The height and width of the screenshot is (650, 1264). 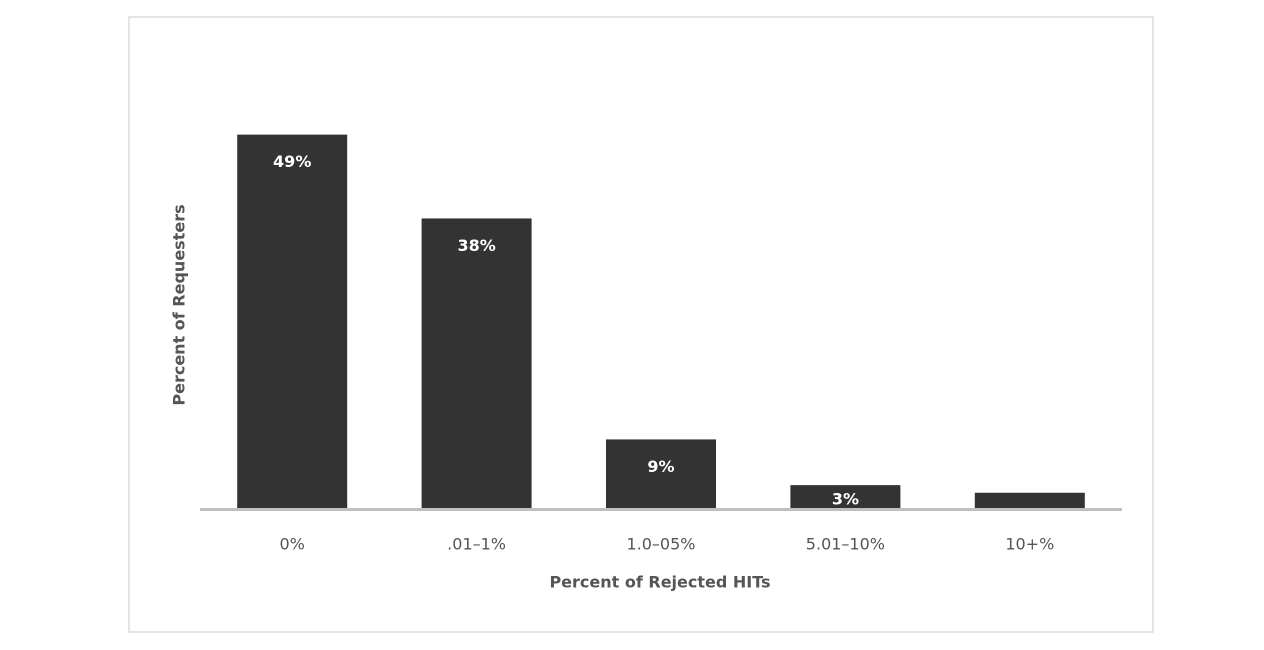 What do you see at coordinates (845, 499) in the screenshot?
I see `value-label: 3%` at bounding box center [845, 499].